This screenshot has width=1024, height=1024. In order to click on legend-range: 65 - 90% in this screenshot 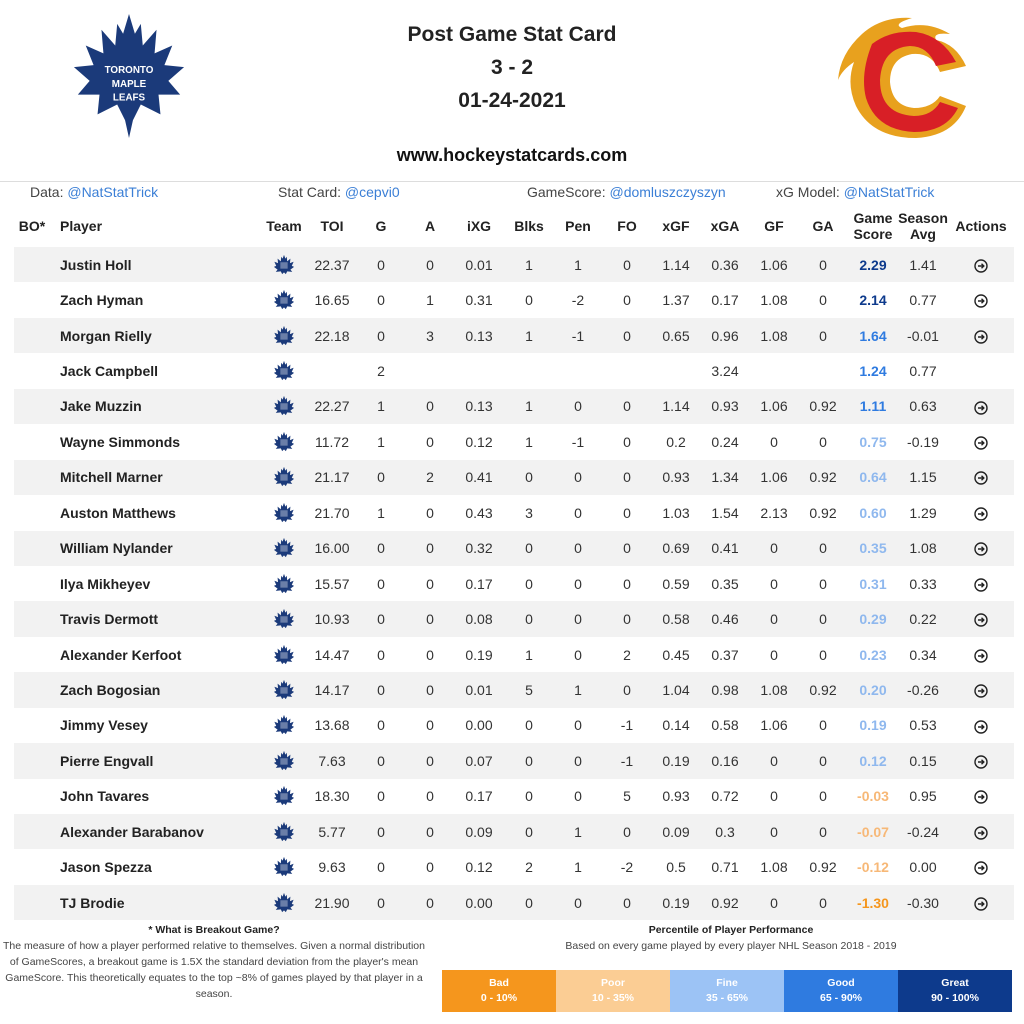, I will do `click(841, 998)`.